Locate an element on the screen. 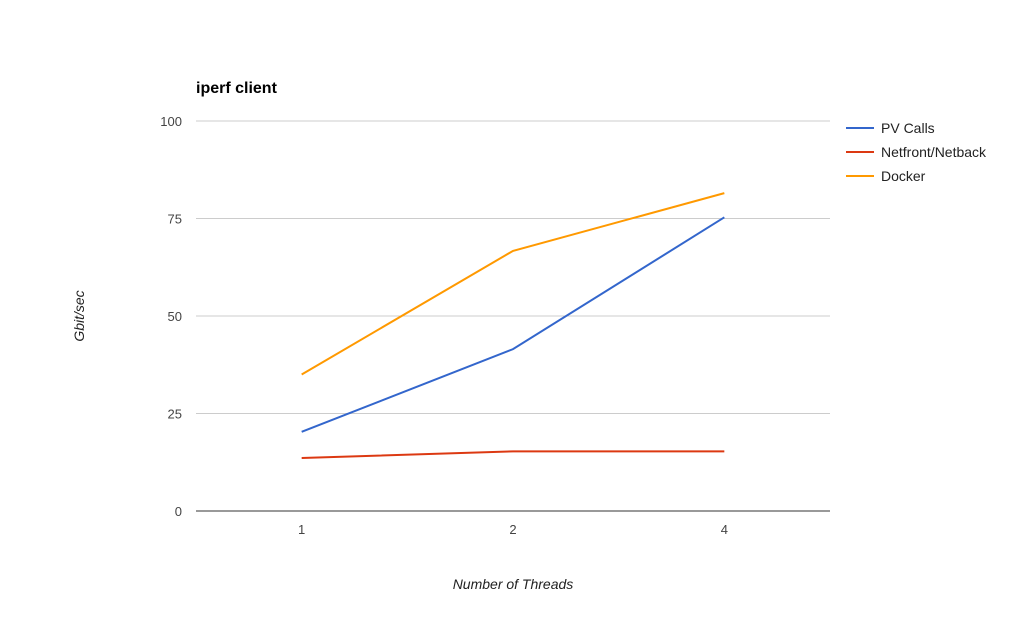  y-tick-label: 100 is located at coordinates (171, 121).